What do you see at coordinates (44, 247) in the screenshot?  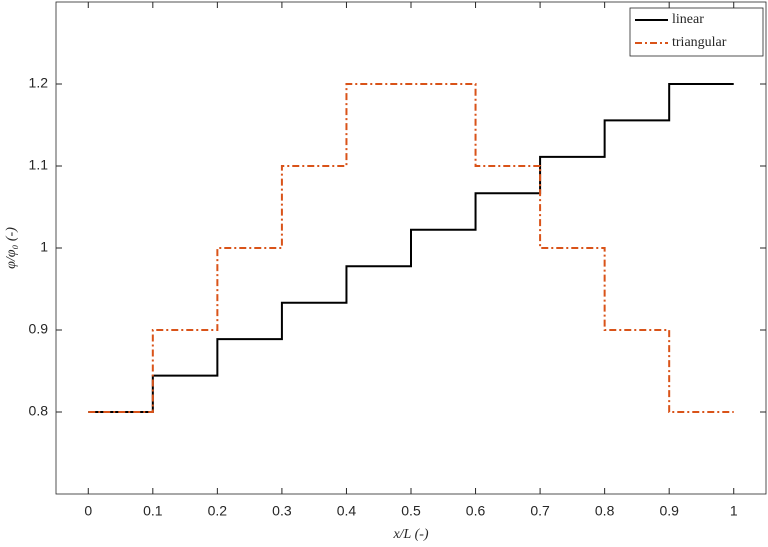 I see `y-tick-label: 1` at bounding box center [44, 247].